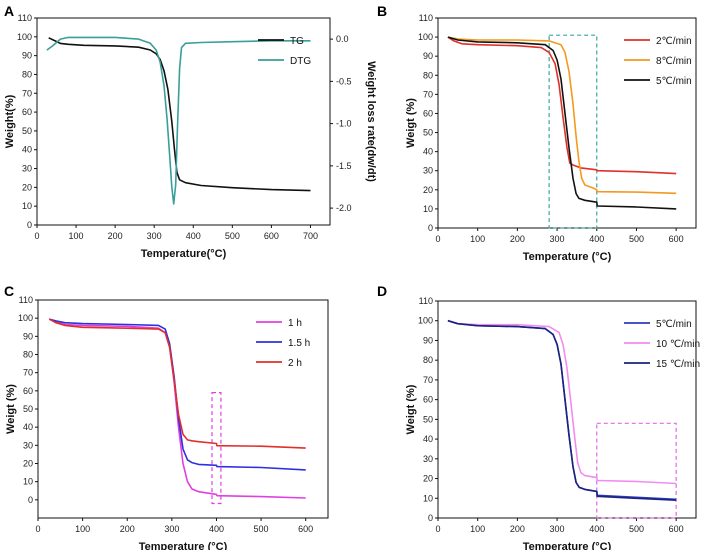 Image resolution: width=708 pixels, height=550 pixels. I want to click on legend-label: 15 ℃/min, so click(678, 364).